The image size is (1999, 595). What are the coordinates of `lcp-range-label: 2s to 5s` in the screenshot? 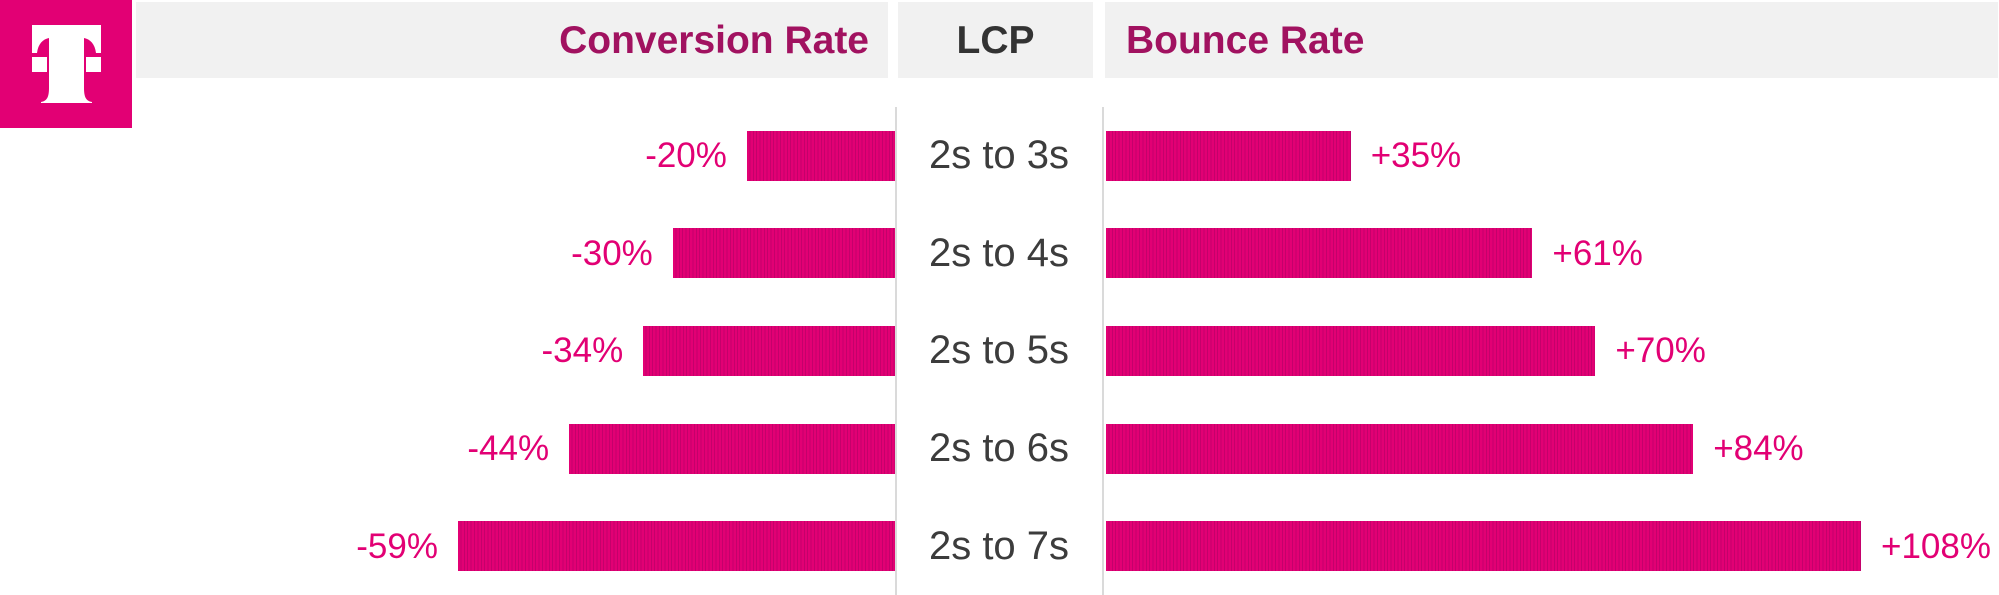 It's located at (999, 350).